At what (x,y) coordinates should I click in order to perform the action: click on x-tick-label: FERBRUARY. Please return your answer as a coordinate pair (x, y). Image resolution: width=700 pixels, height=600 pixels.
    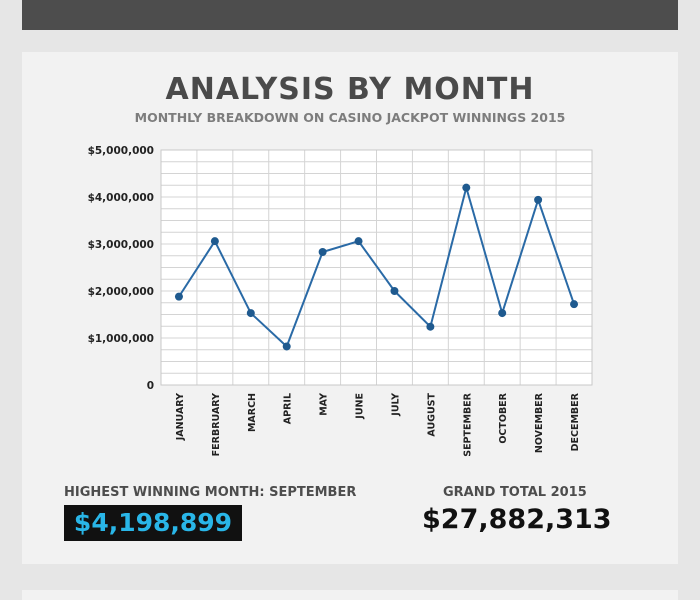
    Looking at the image, I should click on (216, 424).